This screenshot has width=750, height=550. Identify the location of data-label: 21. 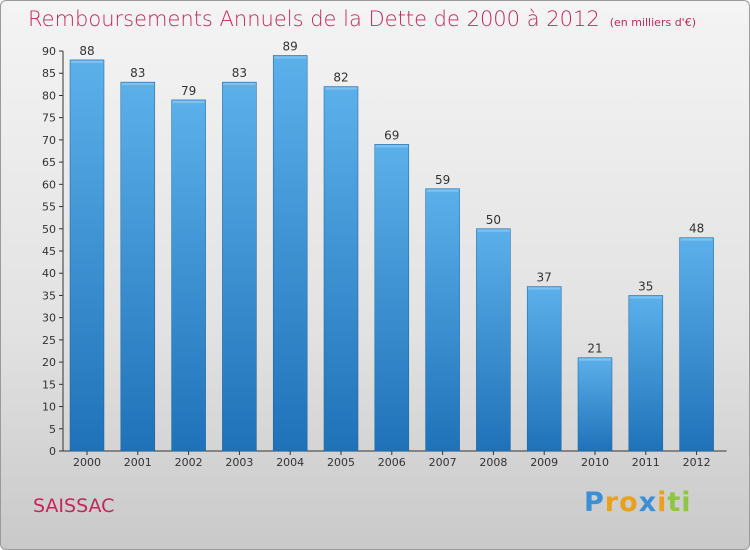
(594, 349).